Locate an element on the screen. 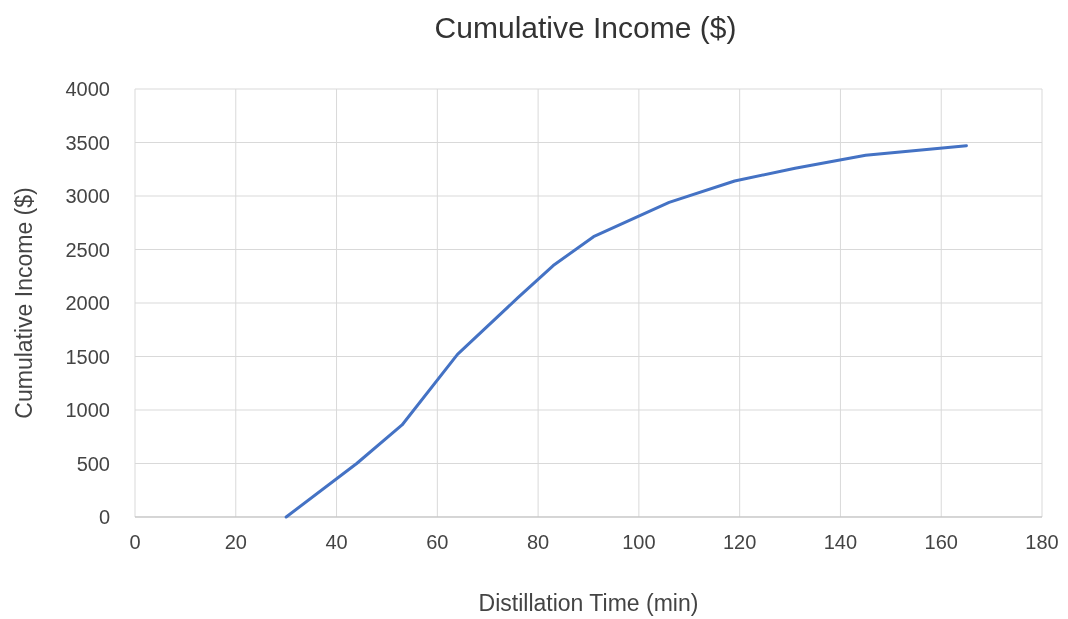  y-tick-label: 500 is located at coordinates (93, 463).